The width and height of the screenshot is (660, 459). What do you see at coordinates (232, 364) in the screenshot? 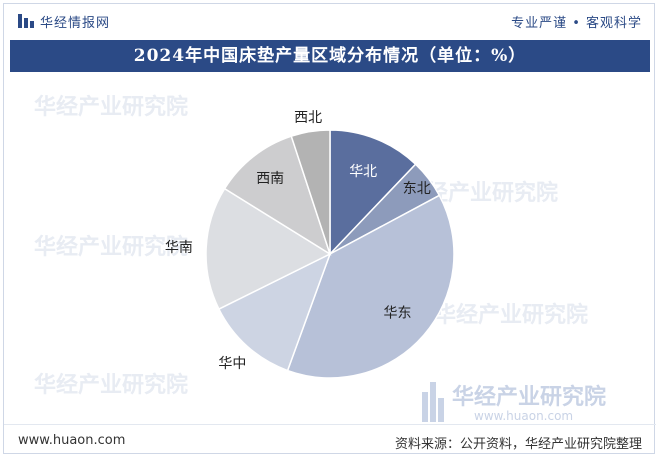
I see `label-central-china: 华中` at bounding box center [232, 364].